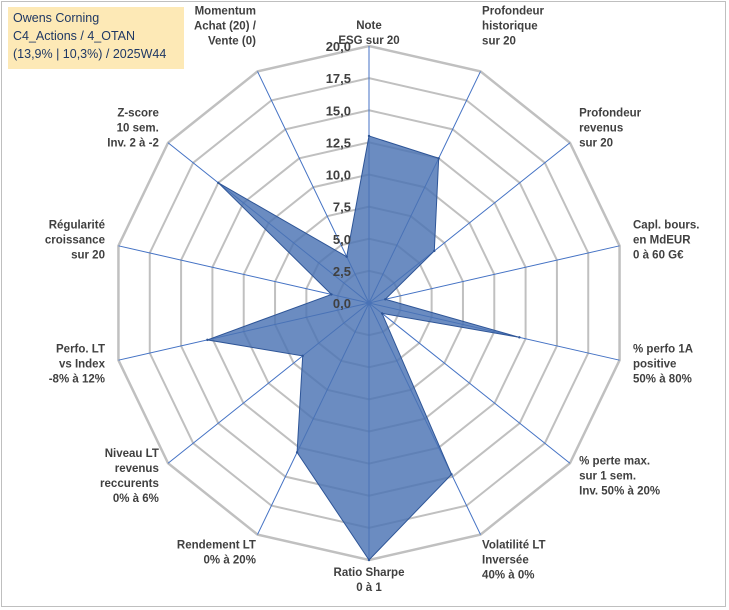 The width and height of the screenshot is (729, 610). What do you see at coordinates (513, 560) in the screenshot?
I see `axis-label: Volatilité LT Inversée 40% à 0%` at bounding box center [513, 560].